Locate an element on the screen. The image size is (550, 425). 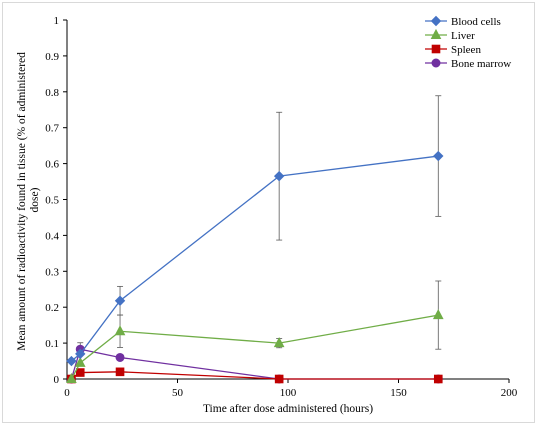
y-tick-label: 0.9 is located at coordinates (52, 57).